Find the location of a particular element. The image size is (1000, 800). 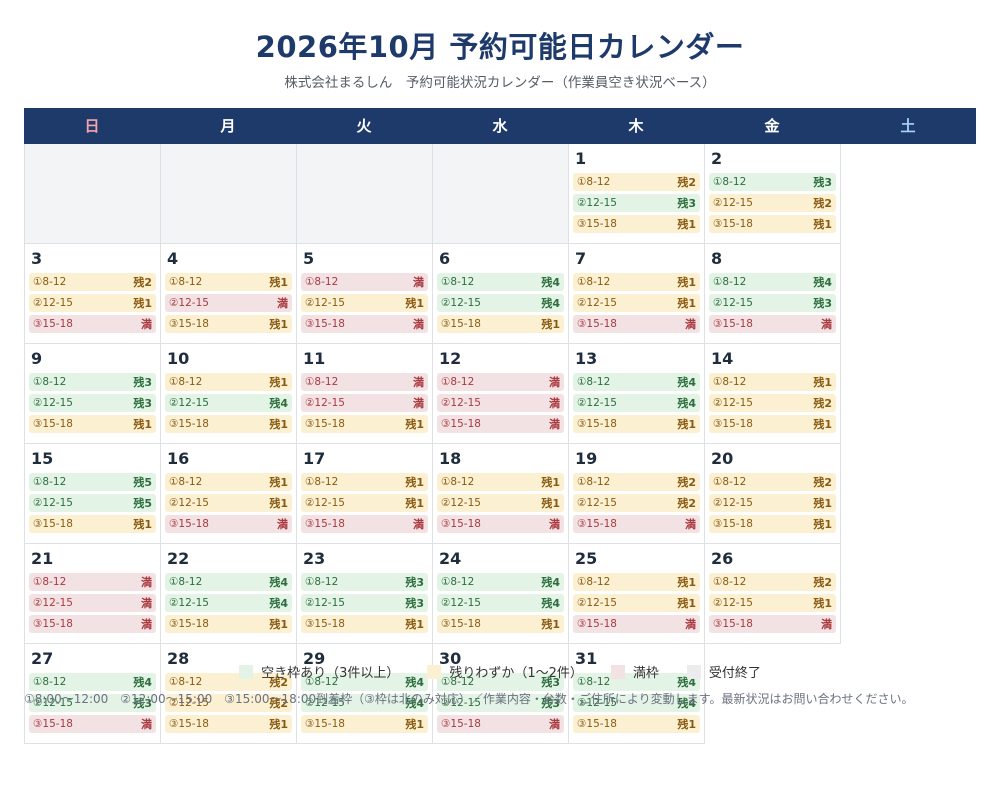

day-cell: 7 ①8-12 残1 ②12-15 残1 ③15-18 満 is located at coordinates (637, 294).